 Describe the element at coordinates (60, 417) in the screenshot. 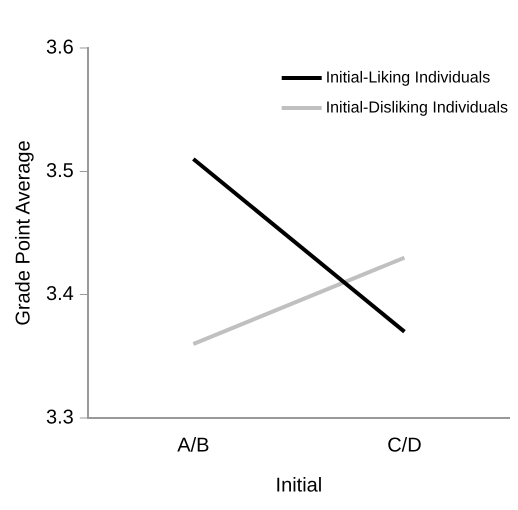

I see `y-tick-label: 3.3` at that location.